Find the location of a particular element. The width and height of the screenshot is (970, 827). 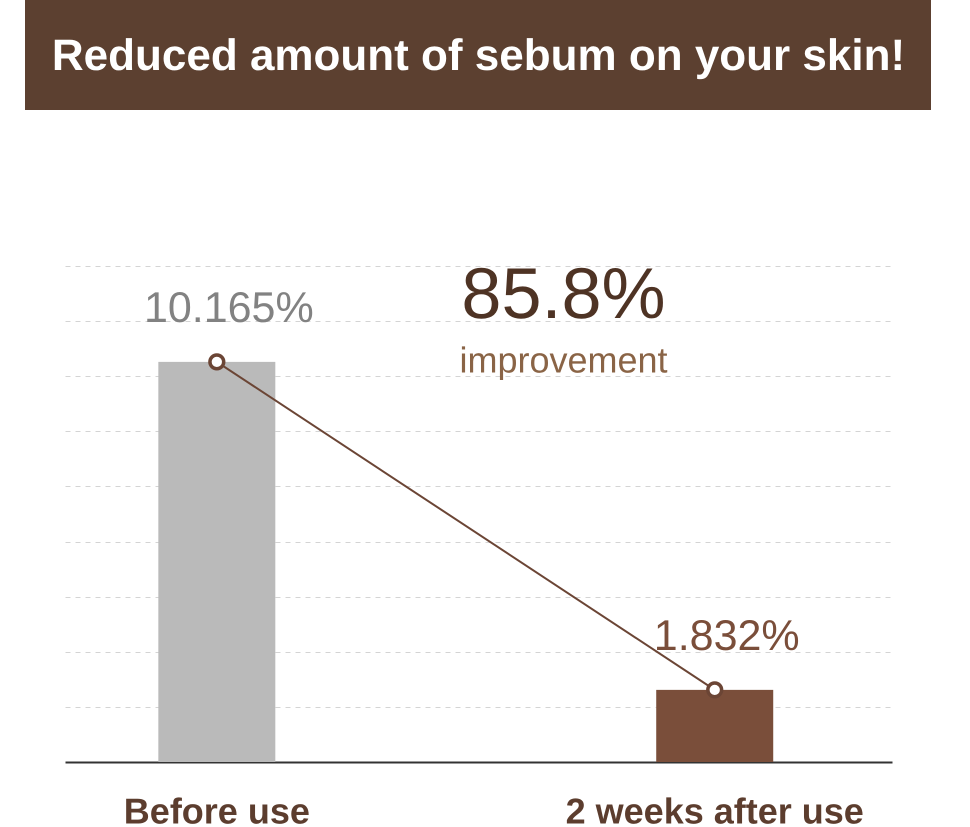

annotation: 85.8% is located at coordinates (563, 294).